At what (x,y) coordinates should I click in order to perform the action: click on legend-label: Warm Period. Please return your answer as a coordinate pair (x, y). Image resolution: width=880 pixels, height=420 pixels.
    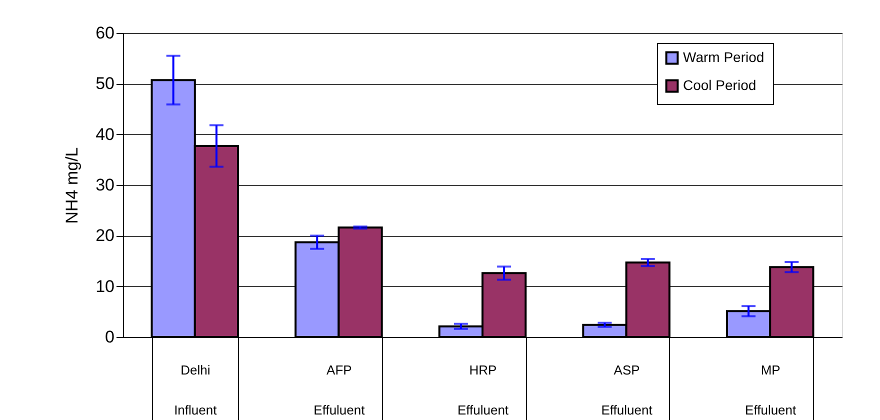
    Looking at the image, I should click on (723, 57).